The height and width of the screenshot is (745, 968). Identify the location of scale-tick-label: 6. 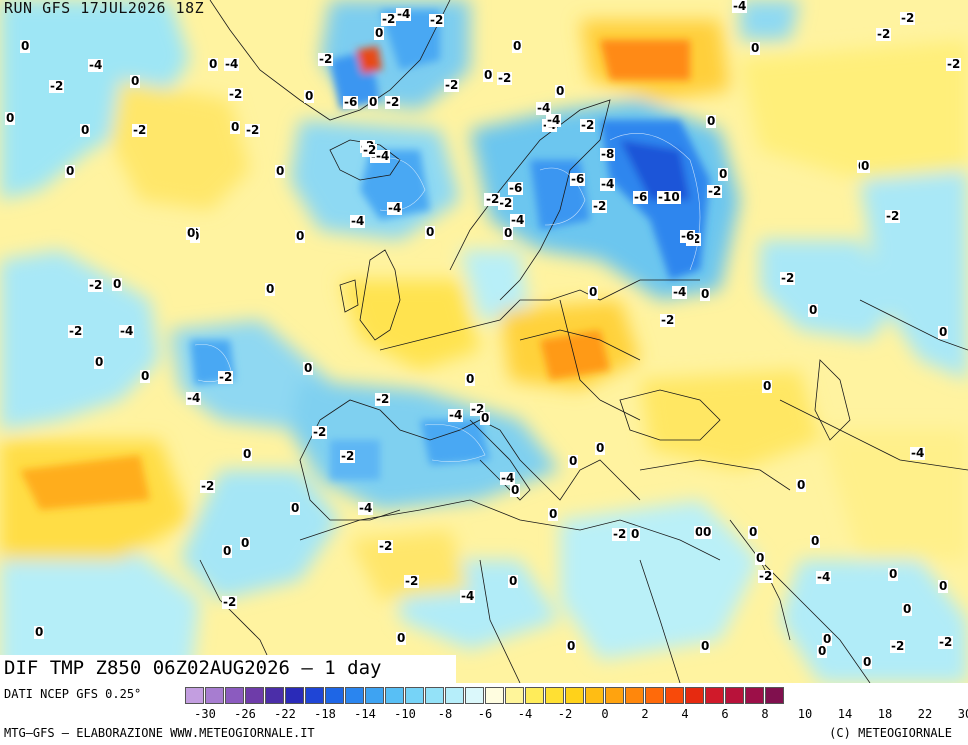
(725, 714).